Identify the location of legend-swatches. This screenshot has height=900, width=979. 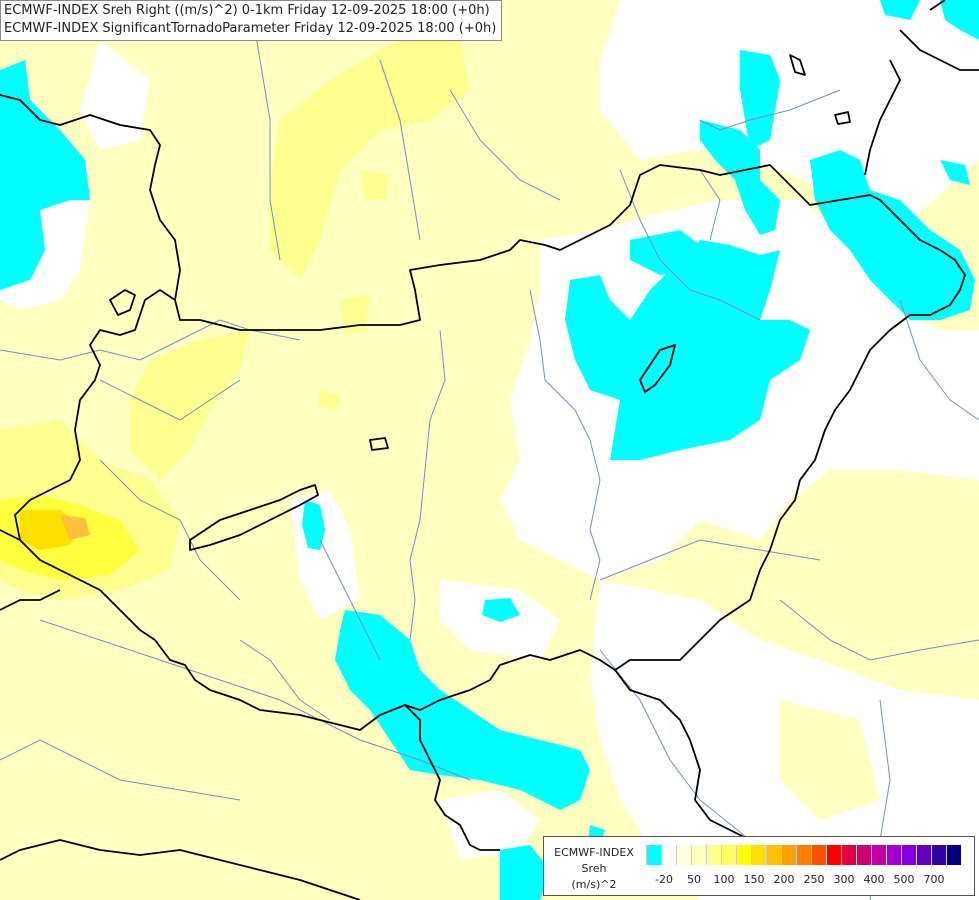
(803, 855).